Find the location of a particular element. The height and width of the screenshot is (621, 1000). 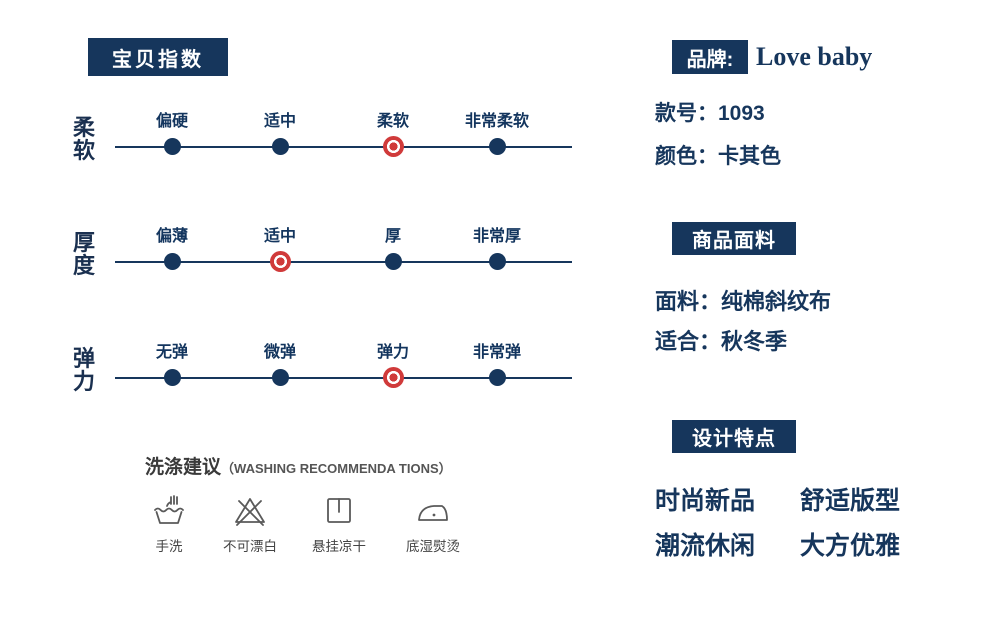

point-label: 柔软 is located at coordinates (392, 121).